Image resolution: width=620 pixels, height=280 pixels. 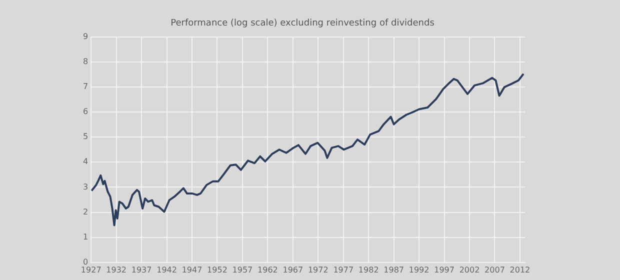 What do you see at coordinates (85, 111) in the screenshot?
I see `y-tick-label: 6` at bounding box center [85, 111].